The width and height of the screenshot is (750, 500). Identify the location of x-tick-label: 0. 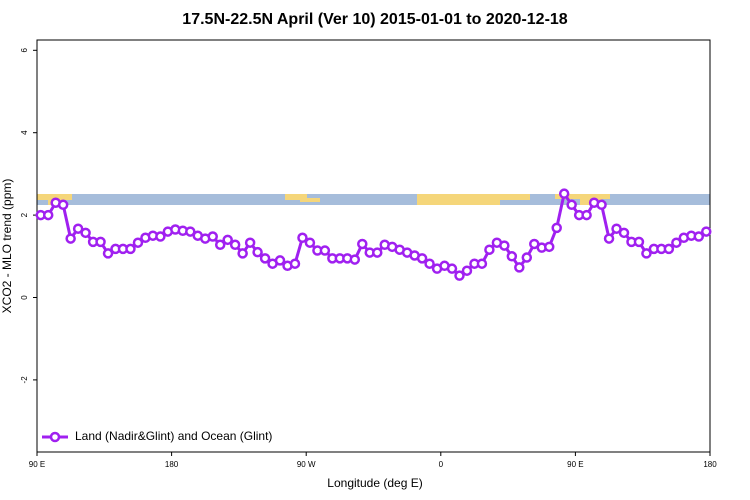
(441, 464).